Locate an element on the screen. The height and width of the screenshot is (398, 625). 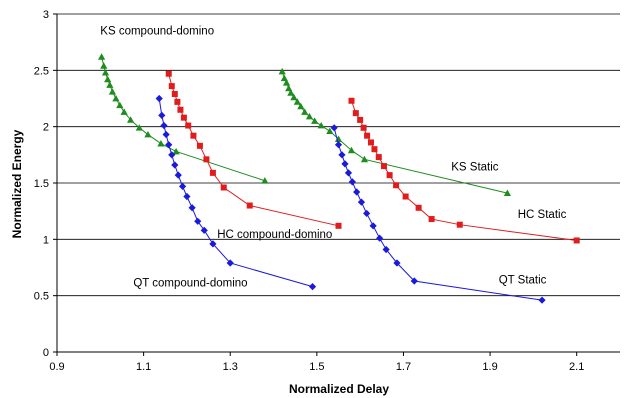
y-tick-label: 0.5 is located at coordinates (41, 297).